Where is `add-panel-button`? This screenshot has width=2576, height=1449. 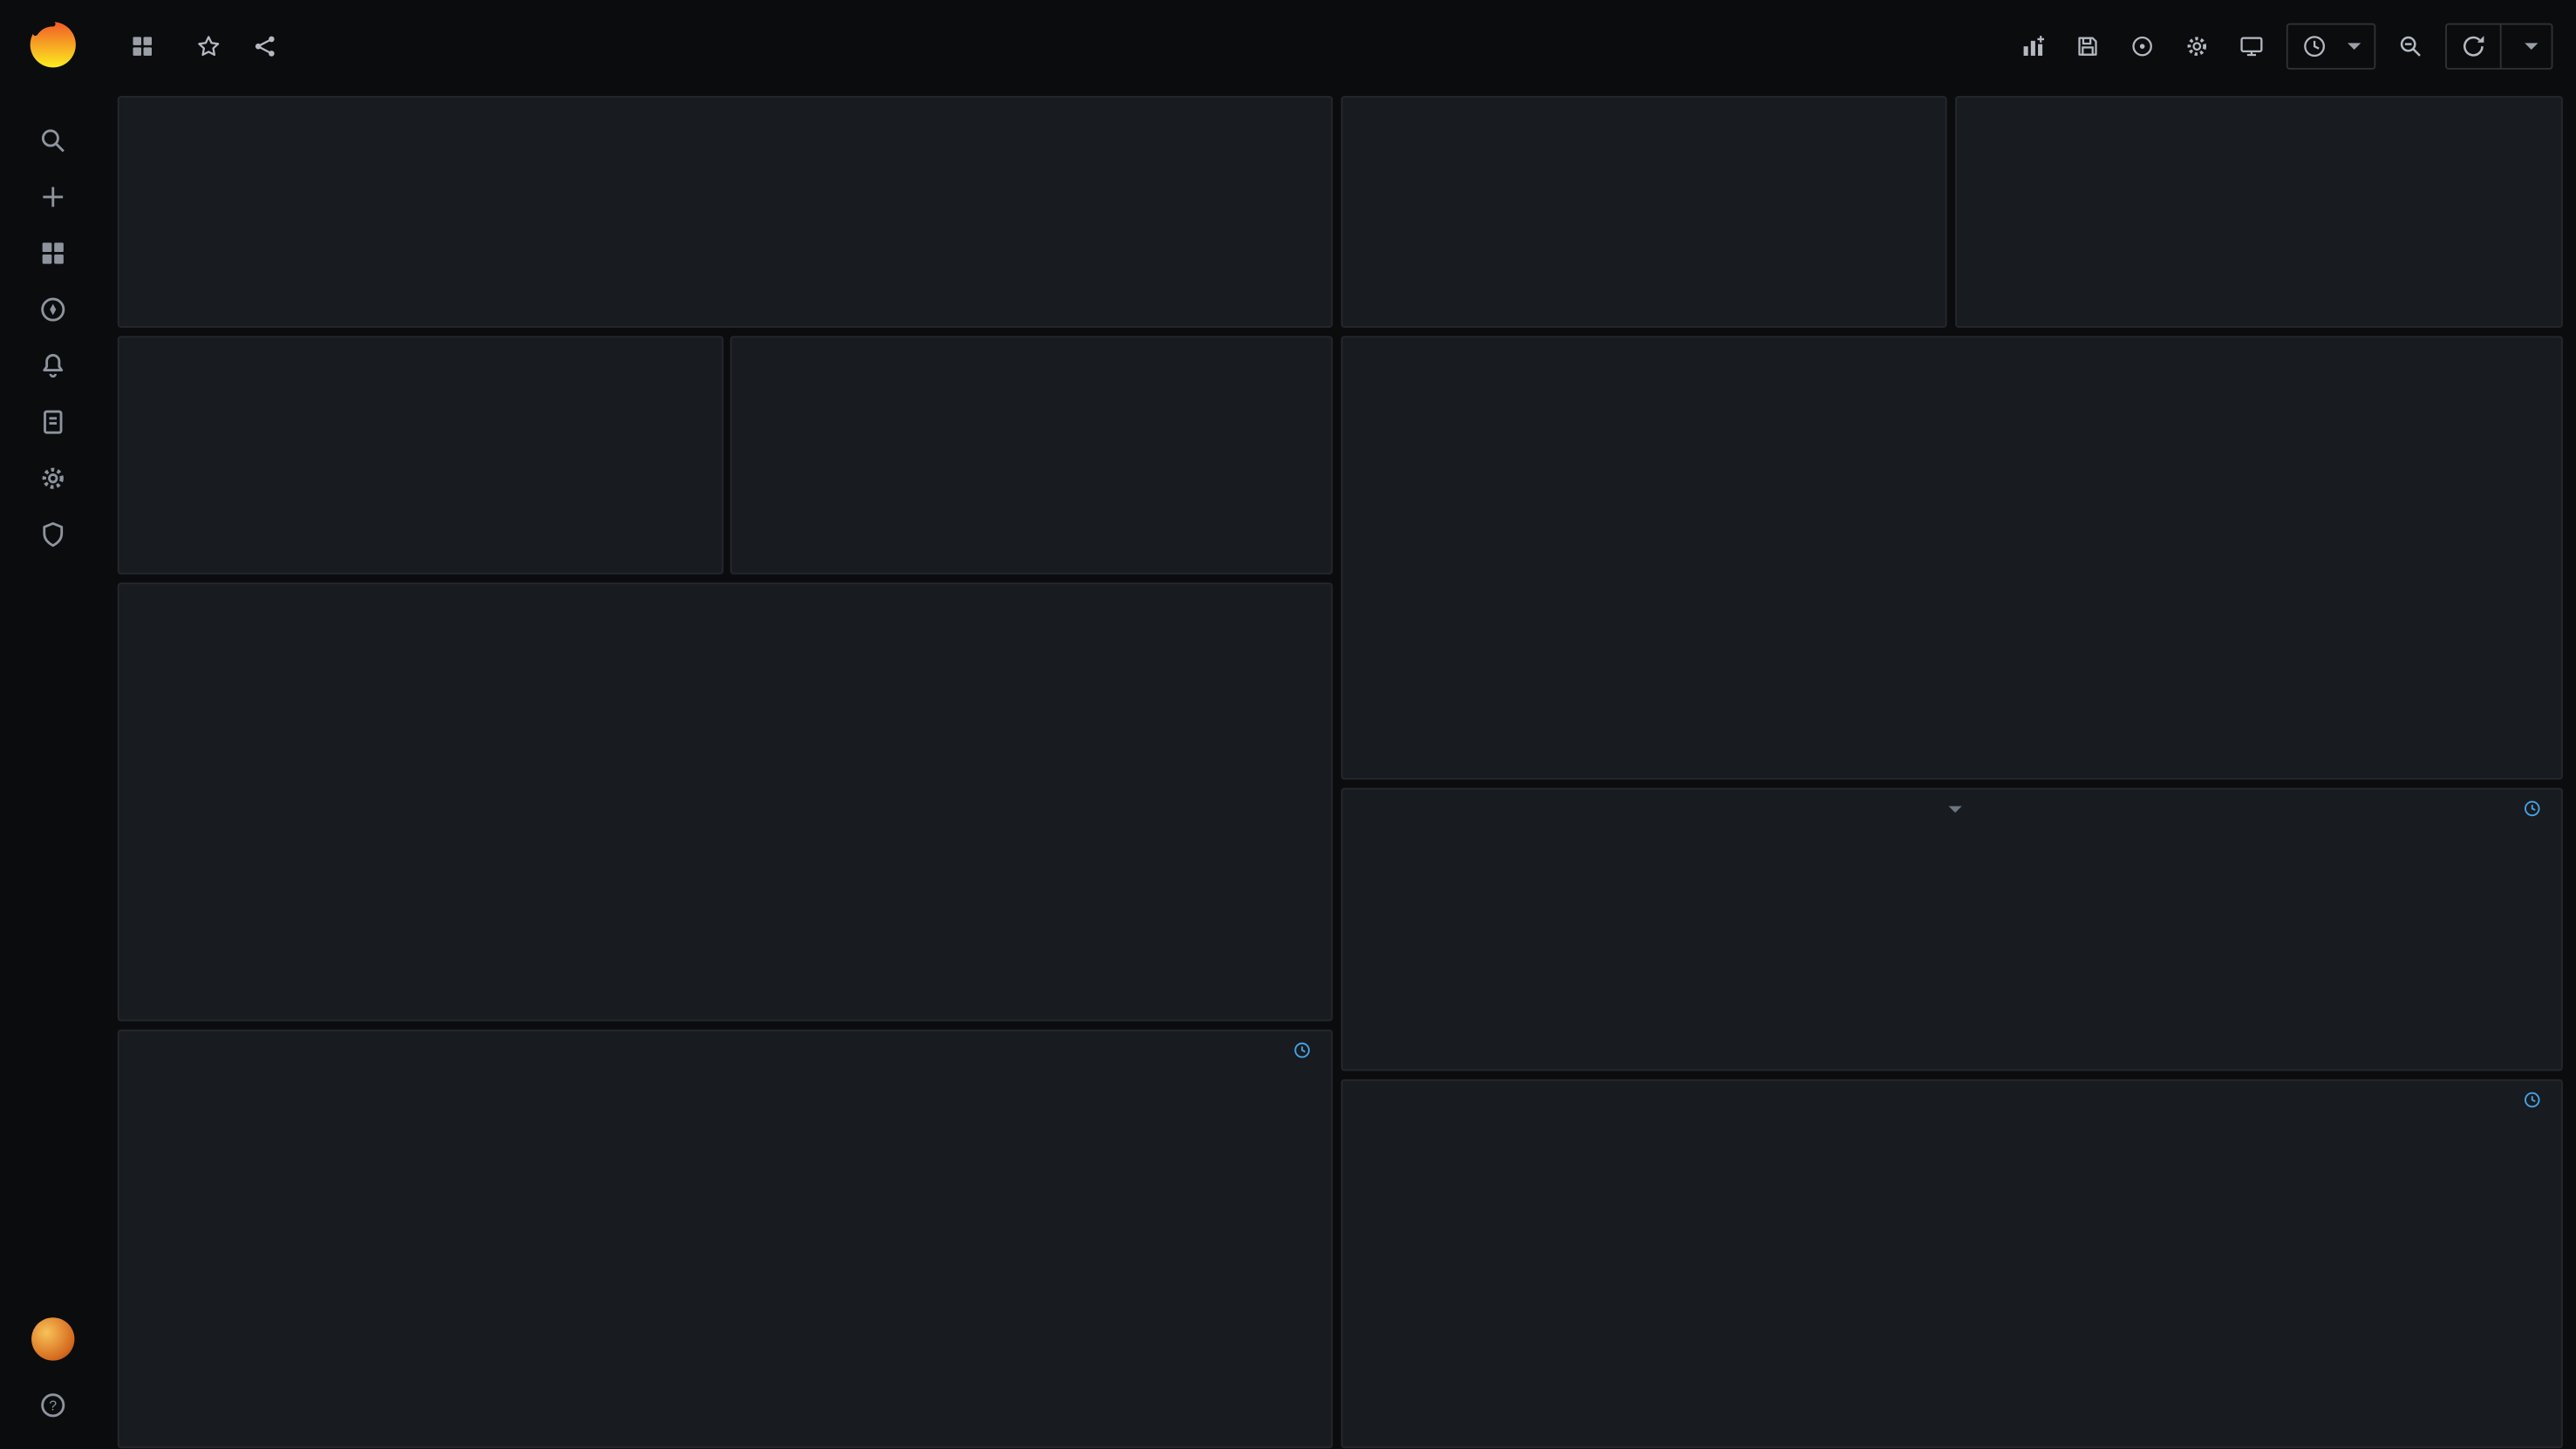
add-panel-button is located at coordinates (2034, 46).